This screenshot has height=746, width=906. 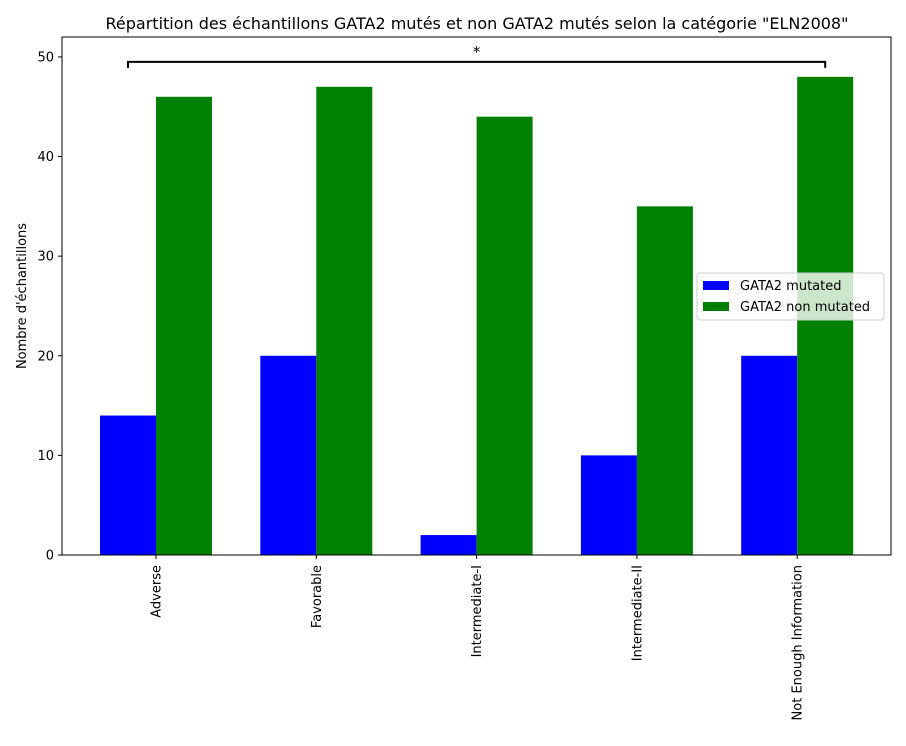 I want to click on y-tick-label-50: 50, so click(x=45, y=57).